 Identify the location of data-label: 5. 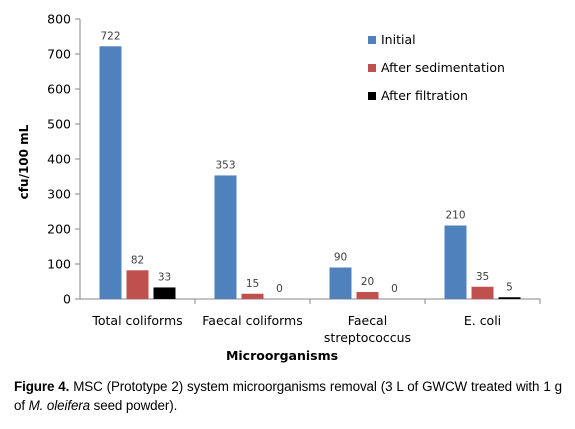
(509, 287).